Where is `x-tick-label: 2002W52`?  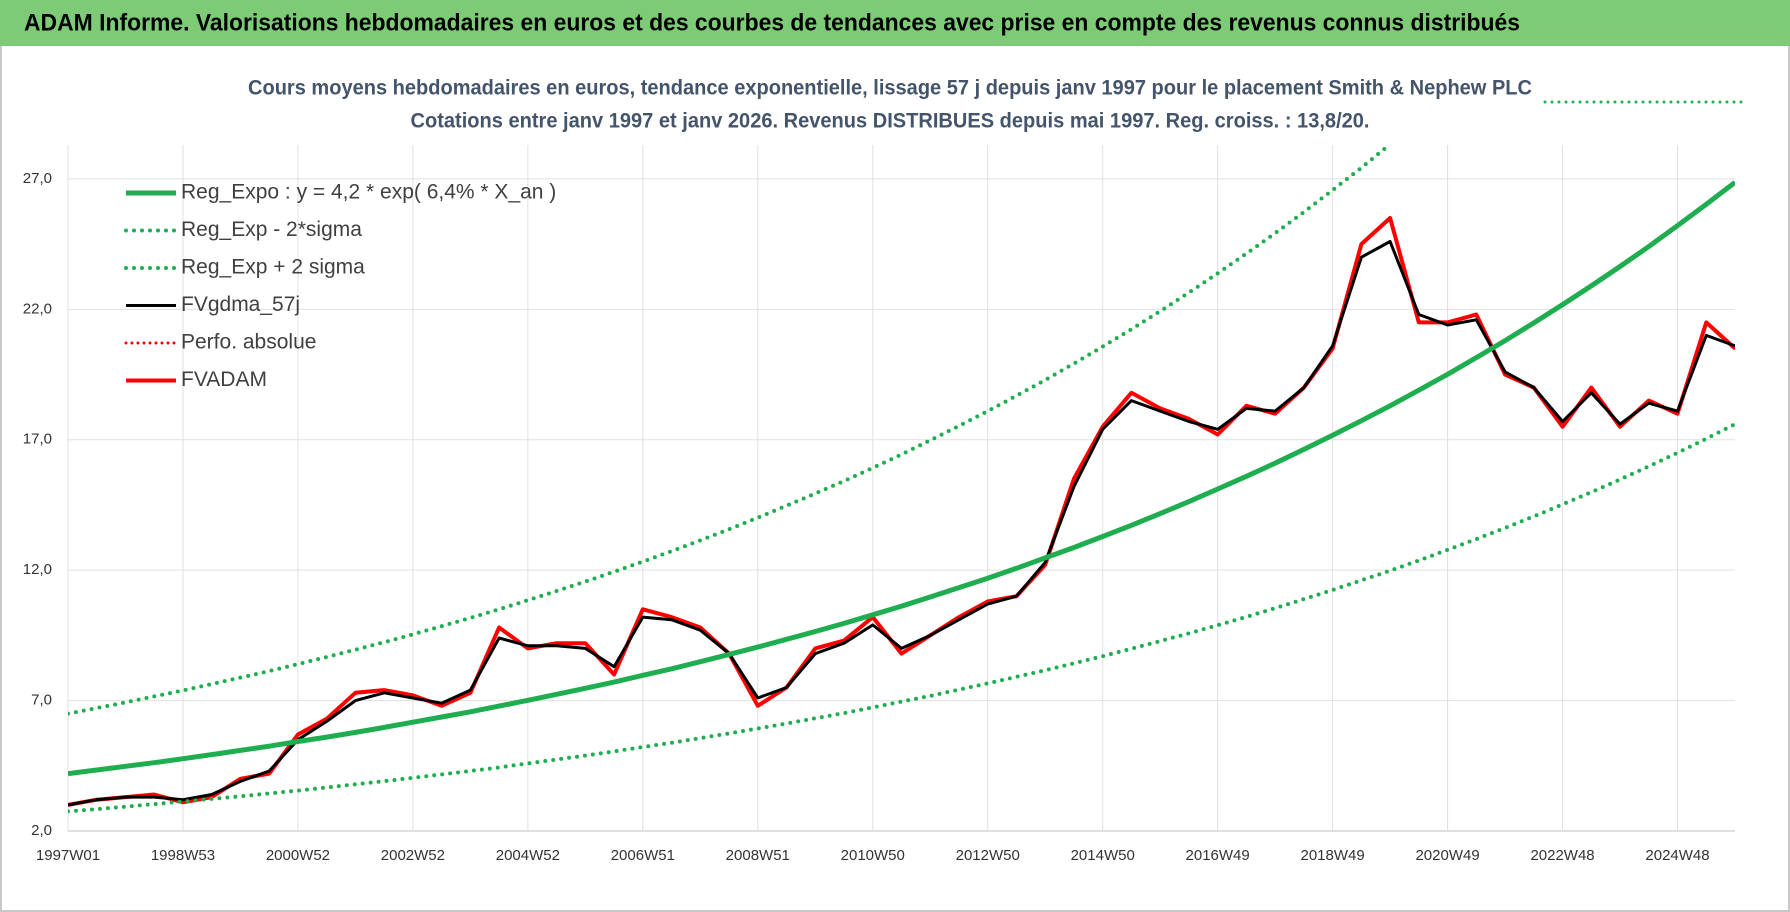
x-tick-label: 2002W52 is located at coordinates (413, 855).